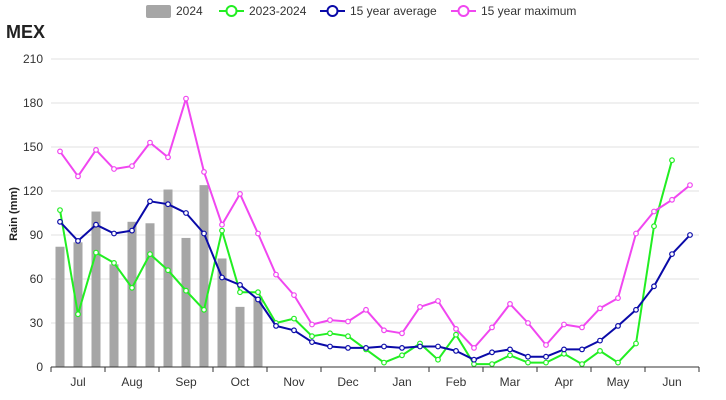  What do you see at coordinates (393, 11) in the screenshot?
I see `legend-label: 15 year average` at bounding box center [393, 11].